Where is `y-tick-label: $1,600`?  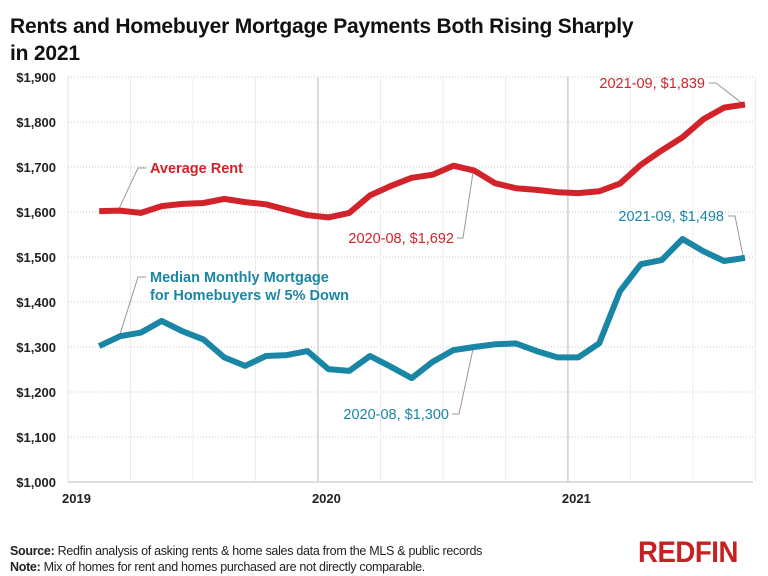
y-tick-label: $1,600 is located at coordinates (36, 212).